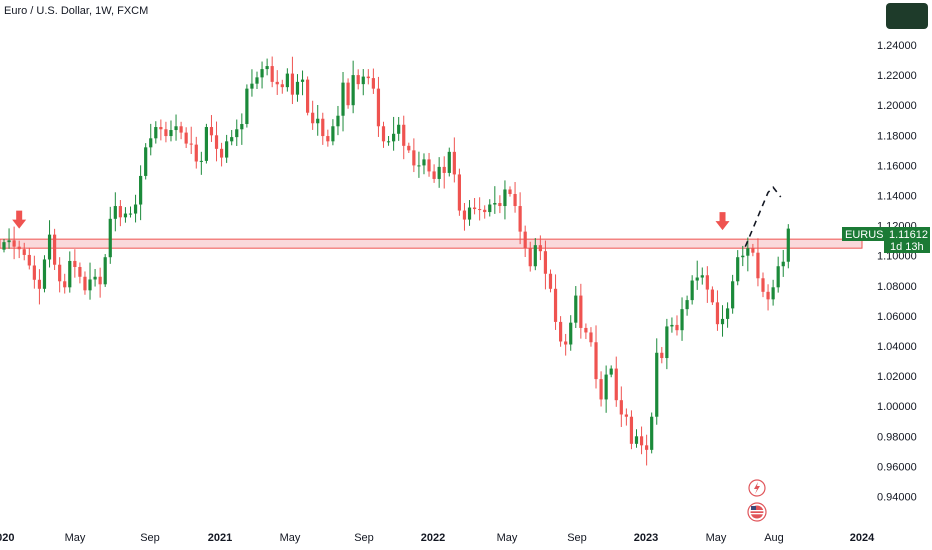 The height and width of the screenshot is (550, 932). Describe the element at coordinates (431, 243) in the screenshot. I see `zone-layer` at that location.